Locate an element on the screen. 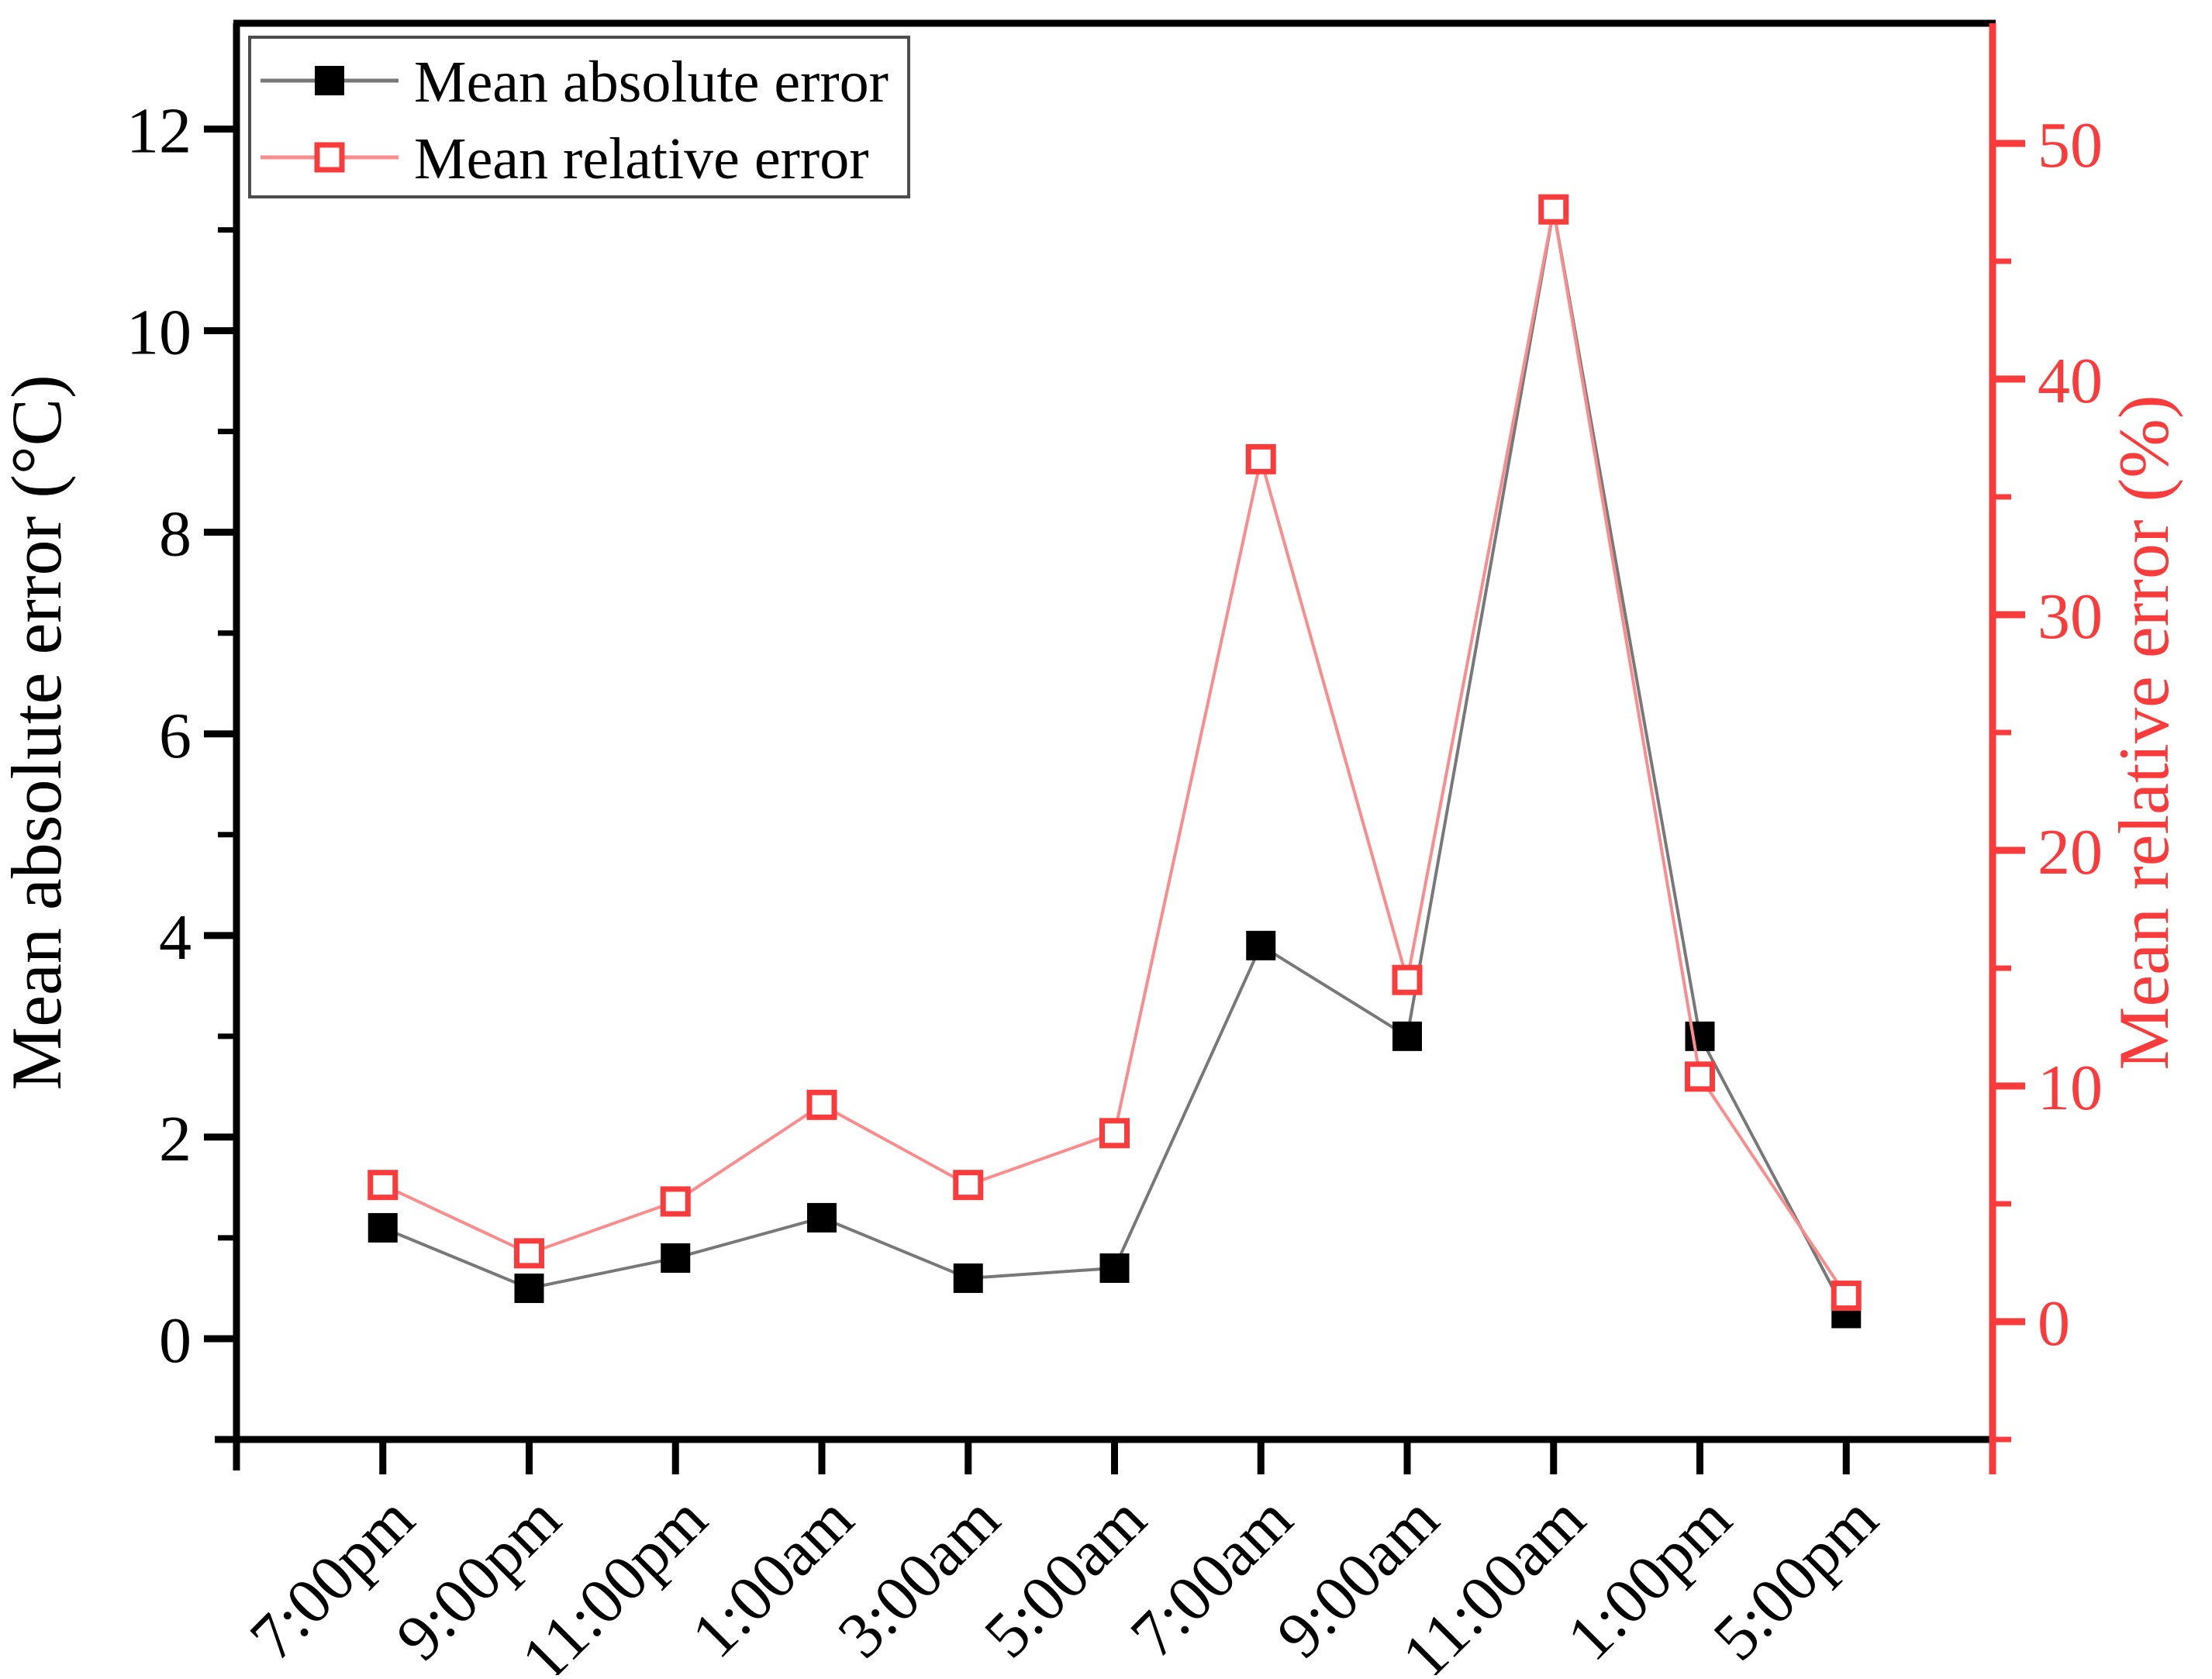 The height and width of the screenshot is (1679, 2212). legend-label-absolute: Mean absolute error is located at coordinates (651, 82).